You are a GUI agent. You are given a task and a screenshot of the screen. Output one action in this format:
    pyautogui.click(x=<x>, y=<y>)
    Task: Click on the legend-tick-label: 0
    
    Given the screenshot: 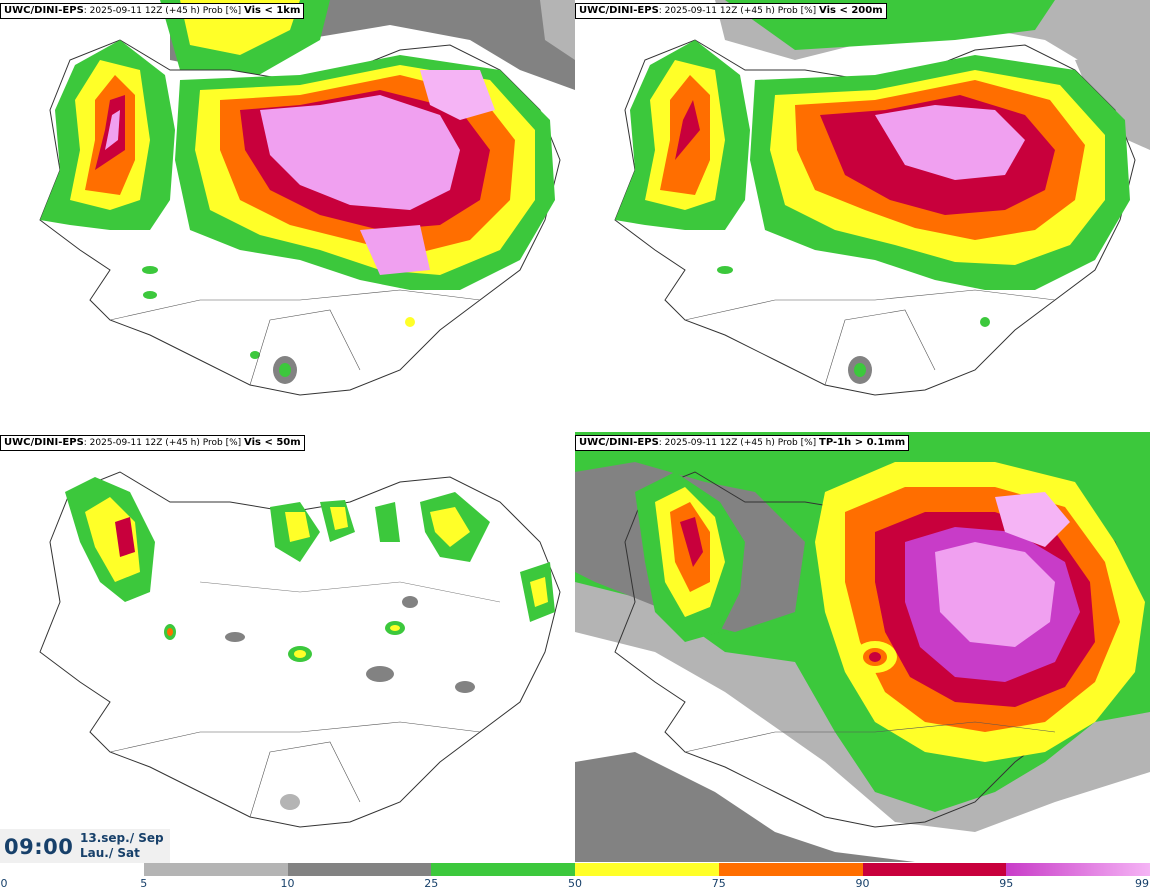 What is the action you would take?
    pyautogui.click(x=4, y=883)
    